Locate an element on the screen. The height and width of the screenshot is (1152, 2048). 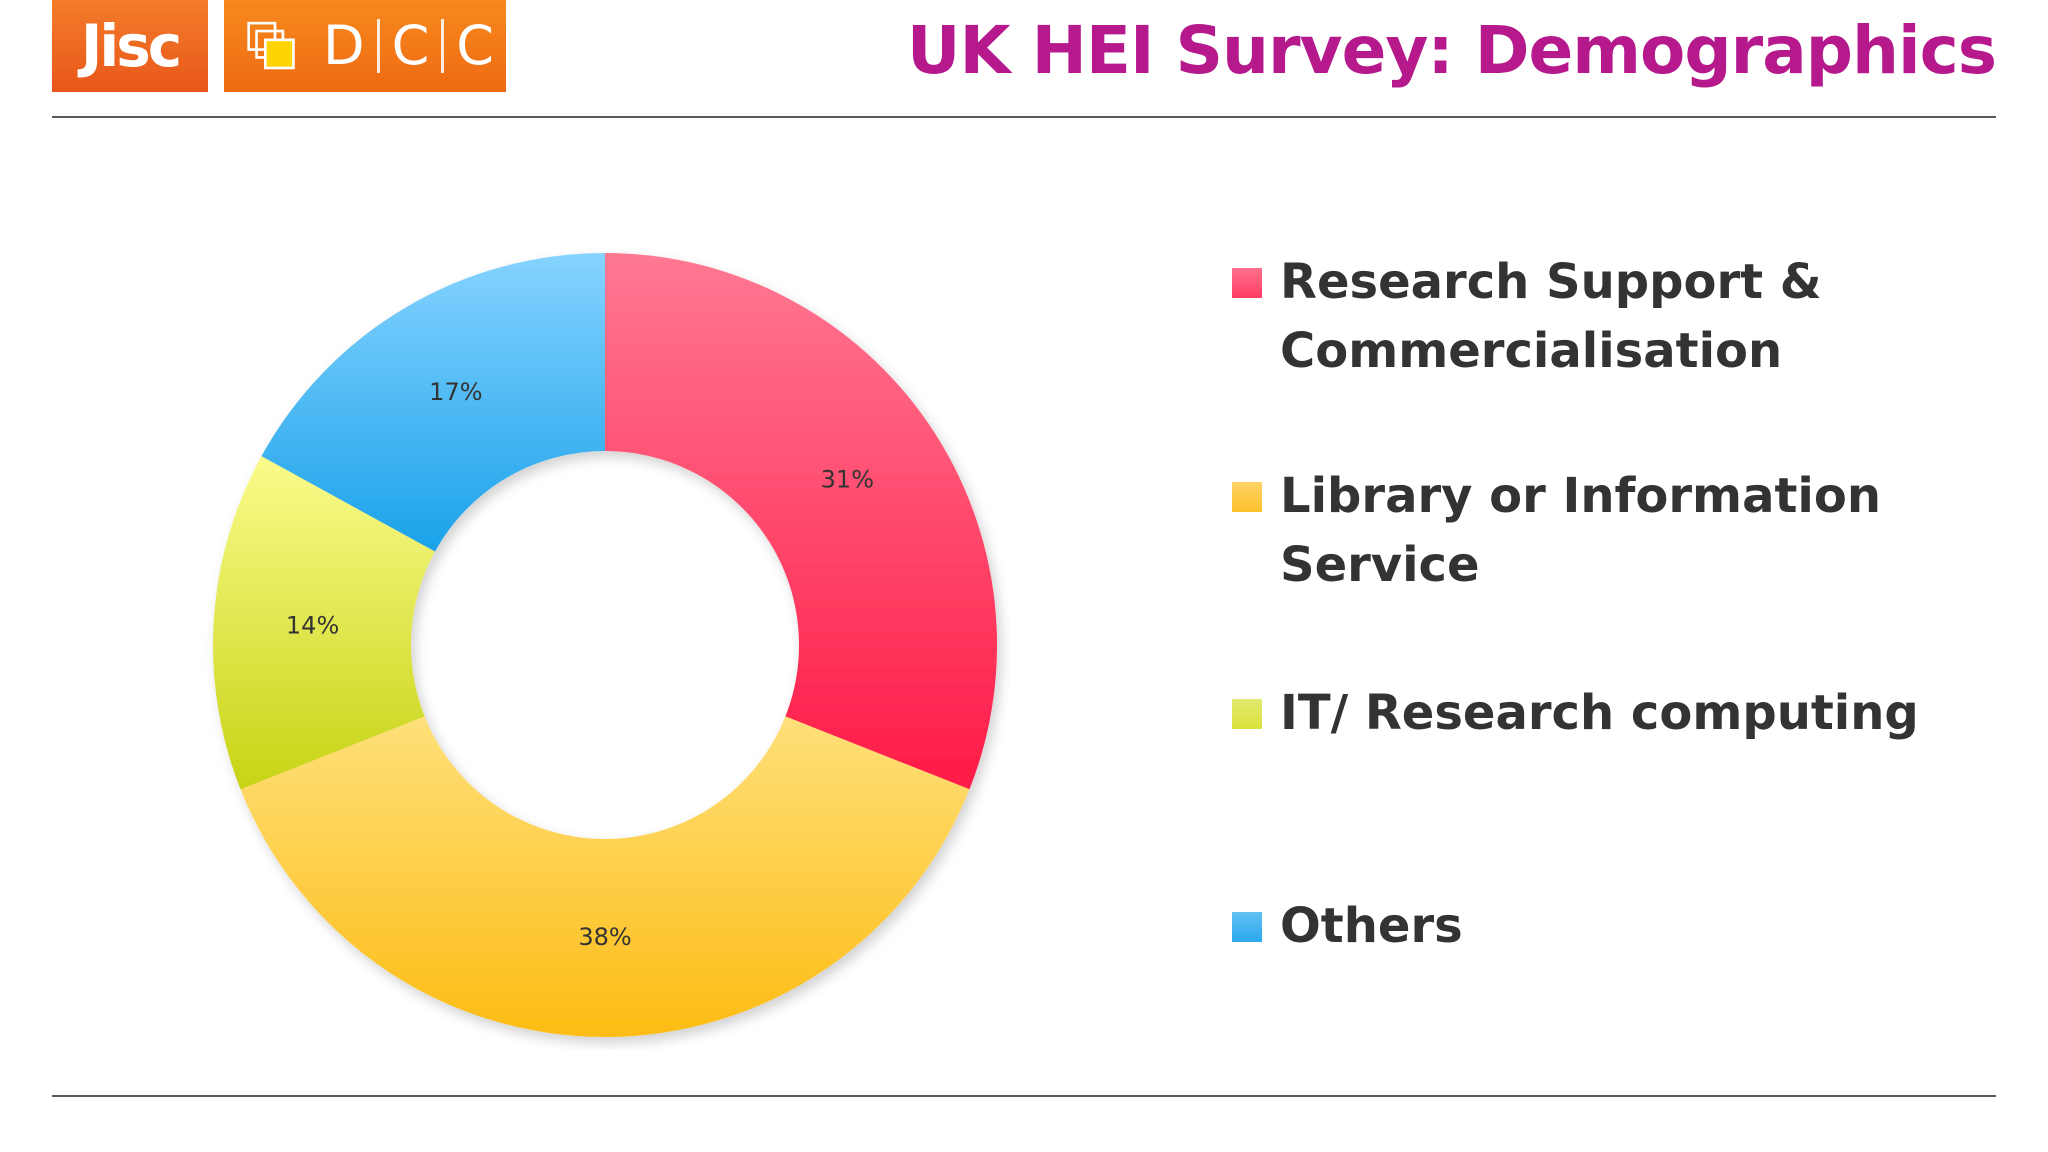
donut-slice-others is located at coordinates (433, 402).